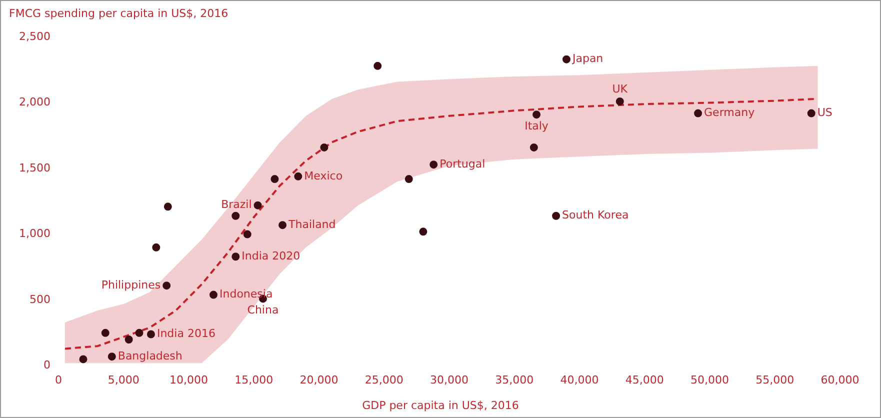 The image size is (881, 418). What do you see at coordinates (150, 355) in the screenshot?
I see `annotation: Bangladesh` at bounding box center [150, 355].